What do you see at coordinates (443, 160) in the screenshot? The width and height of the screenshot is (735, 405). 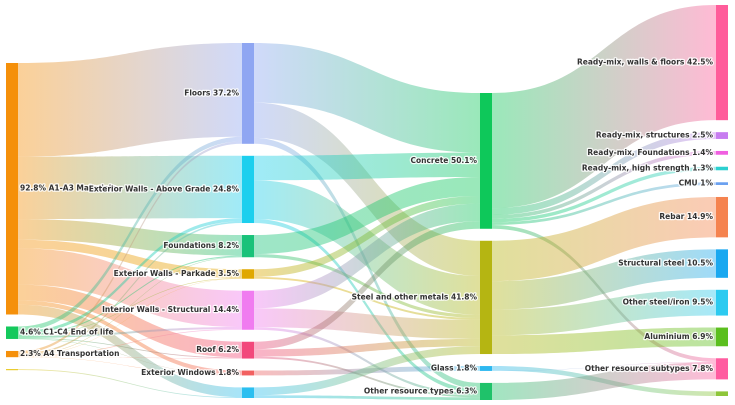 I see `node-label: Concrete 50.1%` at bounding box center [443, 160].